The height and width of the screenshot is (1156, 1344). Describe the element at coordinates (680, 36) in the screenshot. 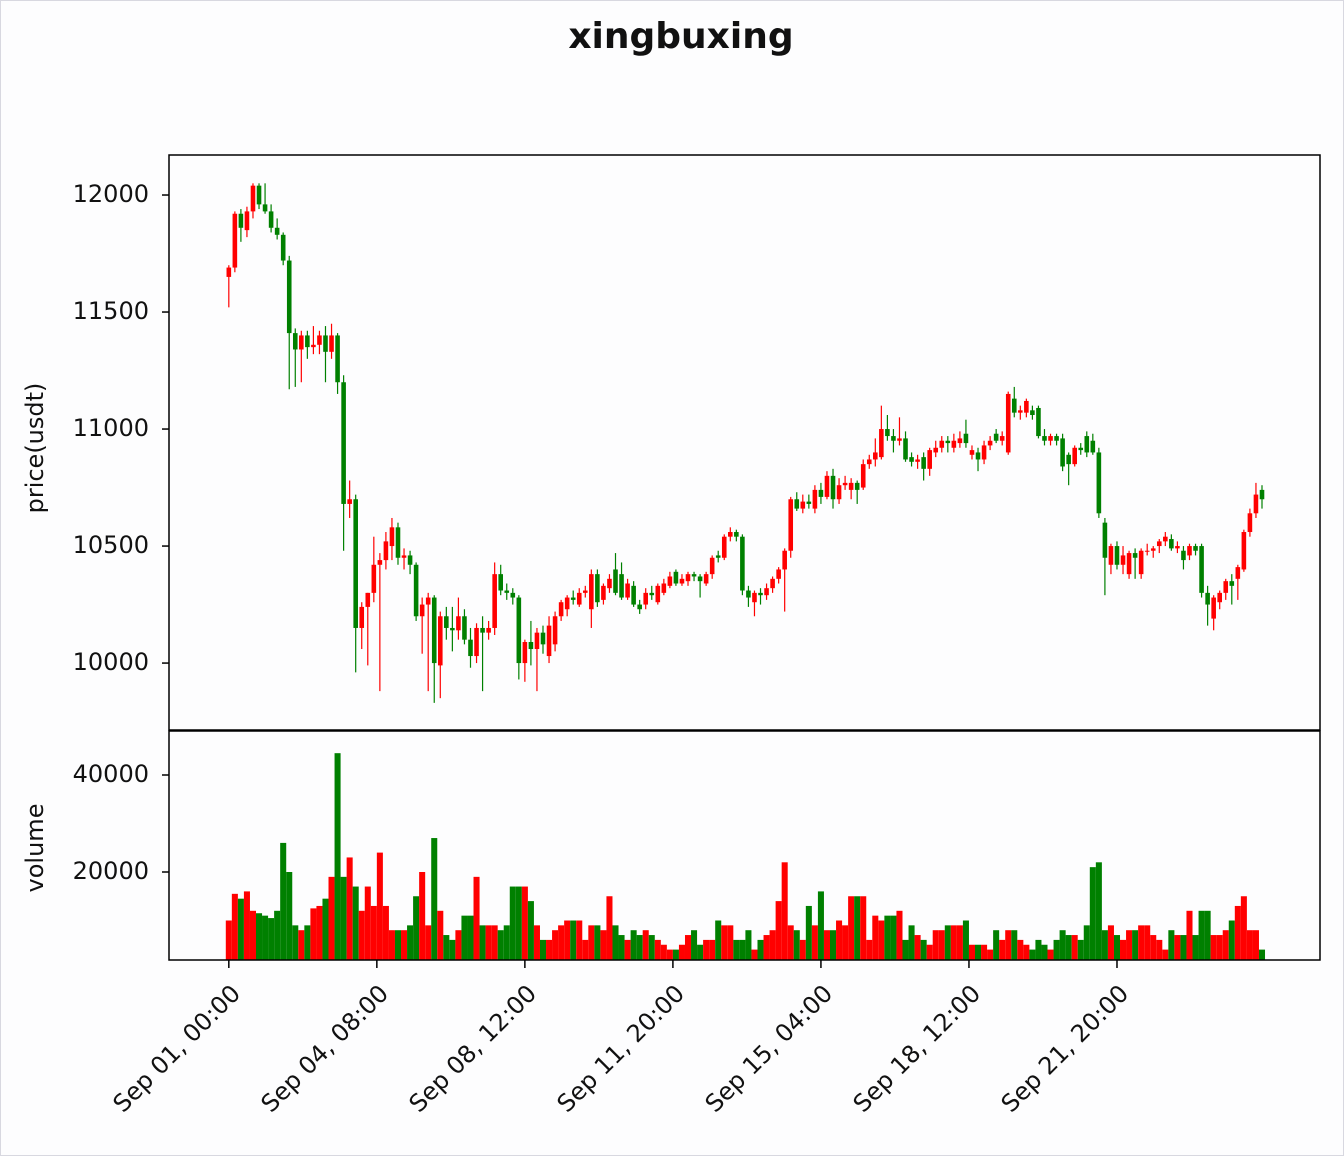

I see `chart-title: xingbuxing` at that location.